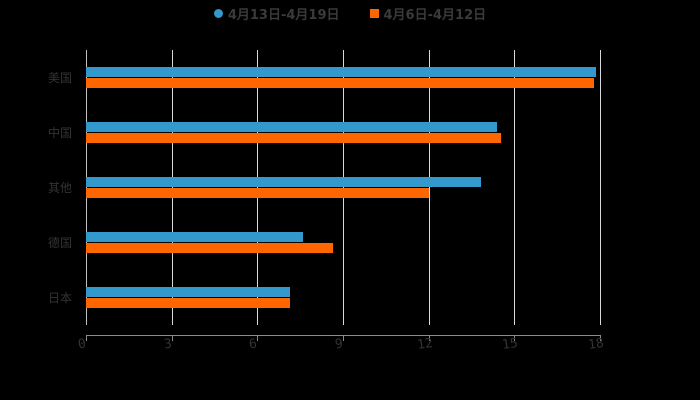 The width and height of the screenshot is (700, 400). What do you see at coordinates (60, 298) in the screenshot?
I see `y-category-label: 日本` at bounding box center [60, 298].